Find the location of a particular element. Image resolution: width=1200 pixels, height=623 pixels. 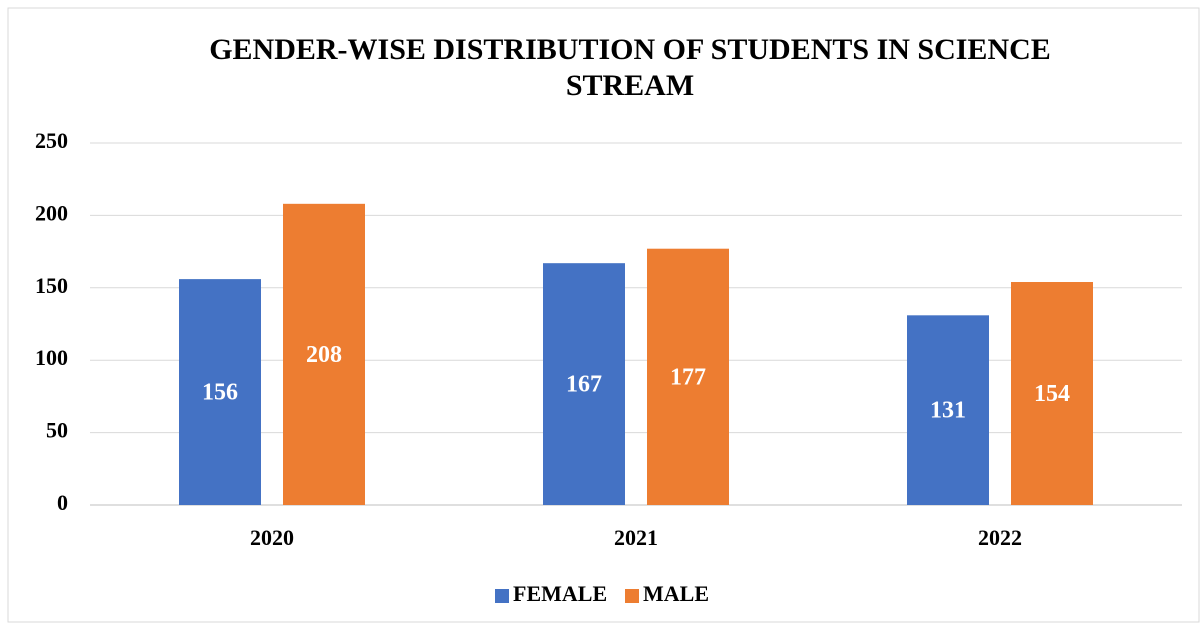

data-label: 156 is located at coordinates (220, 393).